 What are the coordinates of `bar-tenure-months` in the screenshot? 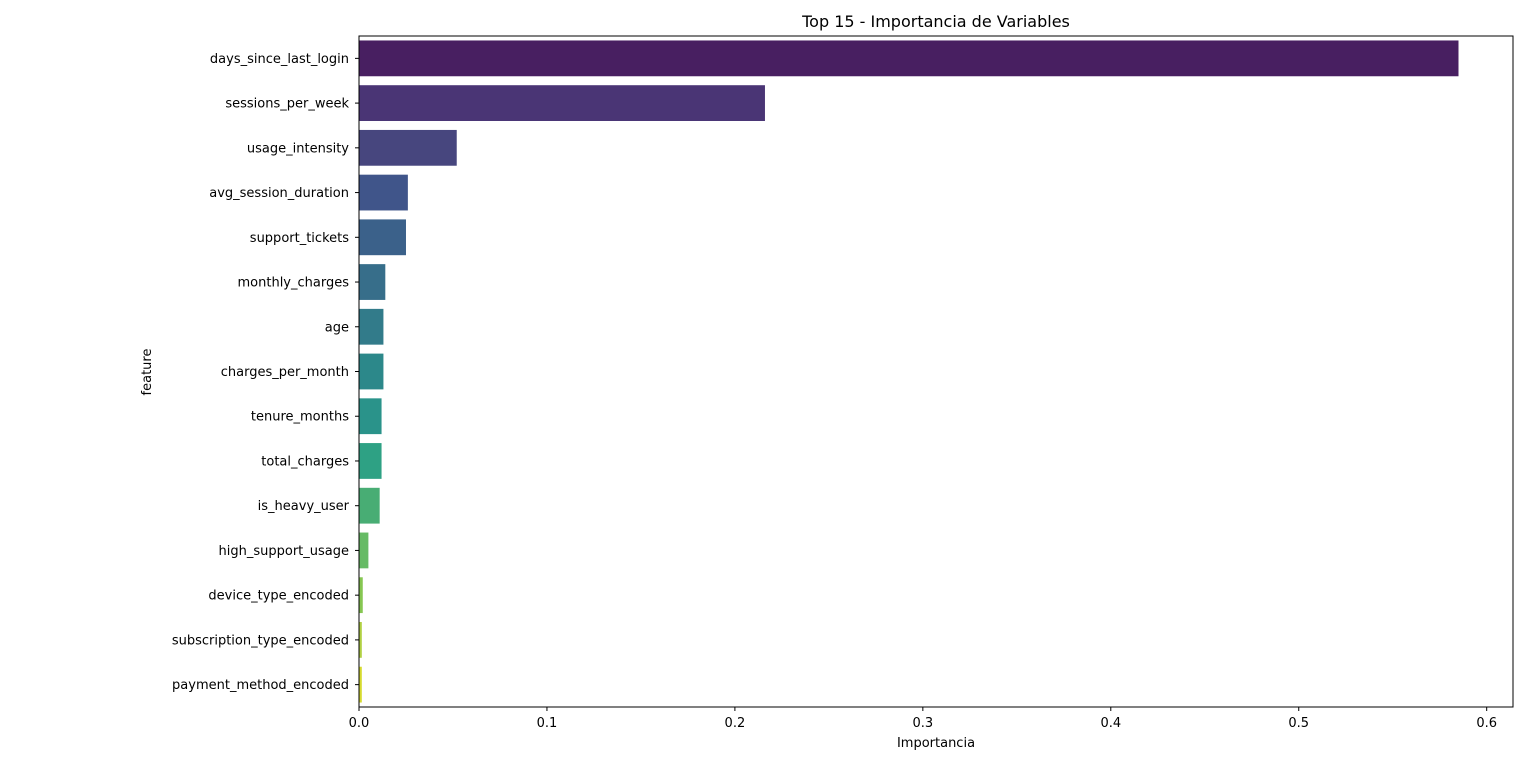 It's located at (370, 416).